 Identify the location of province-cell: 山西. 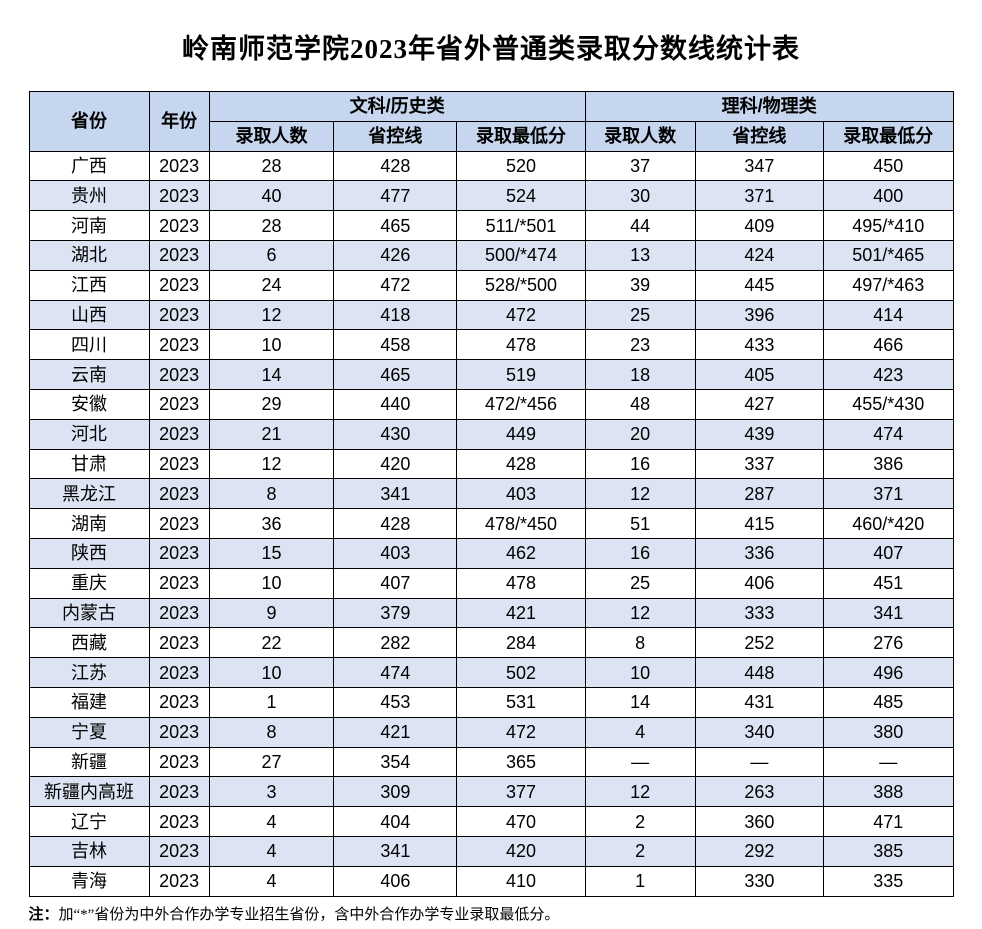
(89, 315).